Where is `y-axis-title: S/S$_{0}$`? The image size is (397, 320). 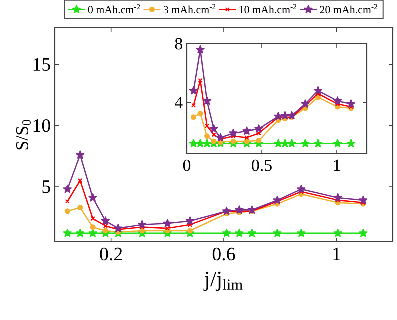 y-axis-title: S/S$_{0}$ is located at coordinates (23, 135).